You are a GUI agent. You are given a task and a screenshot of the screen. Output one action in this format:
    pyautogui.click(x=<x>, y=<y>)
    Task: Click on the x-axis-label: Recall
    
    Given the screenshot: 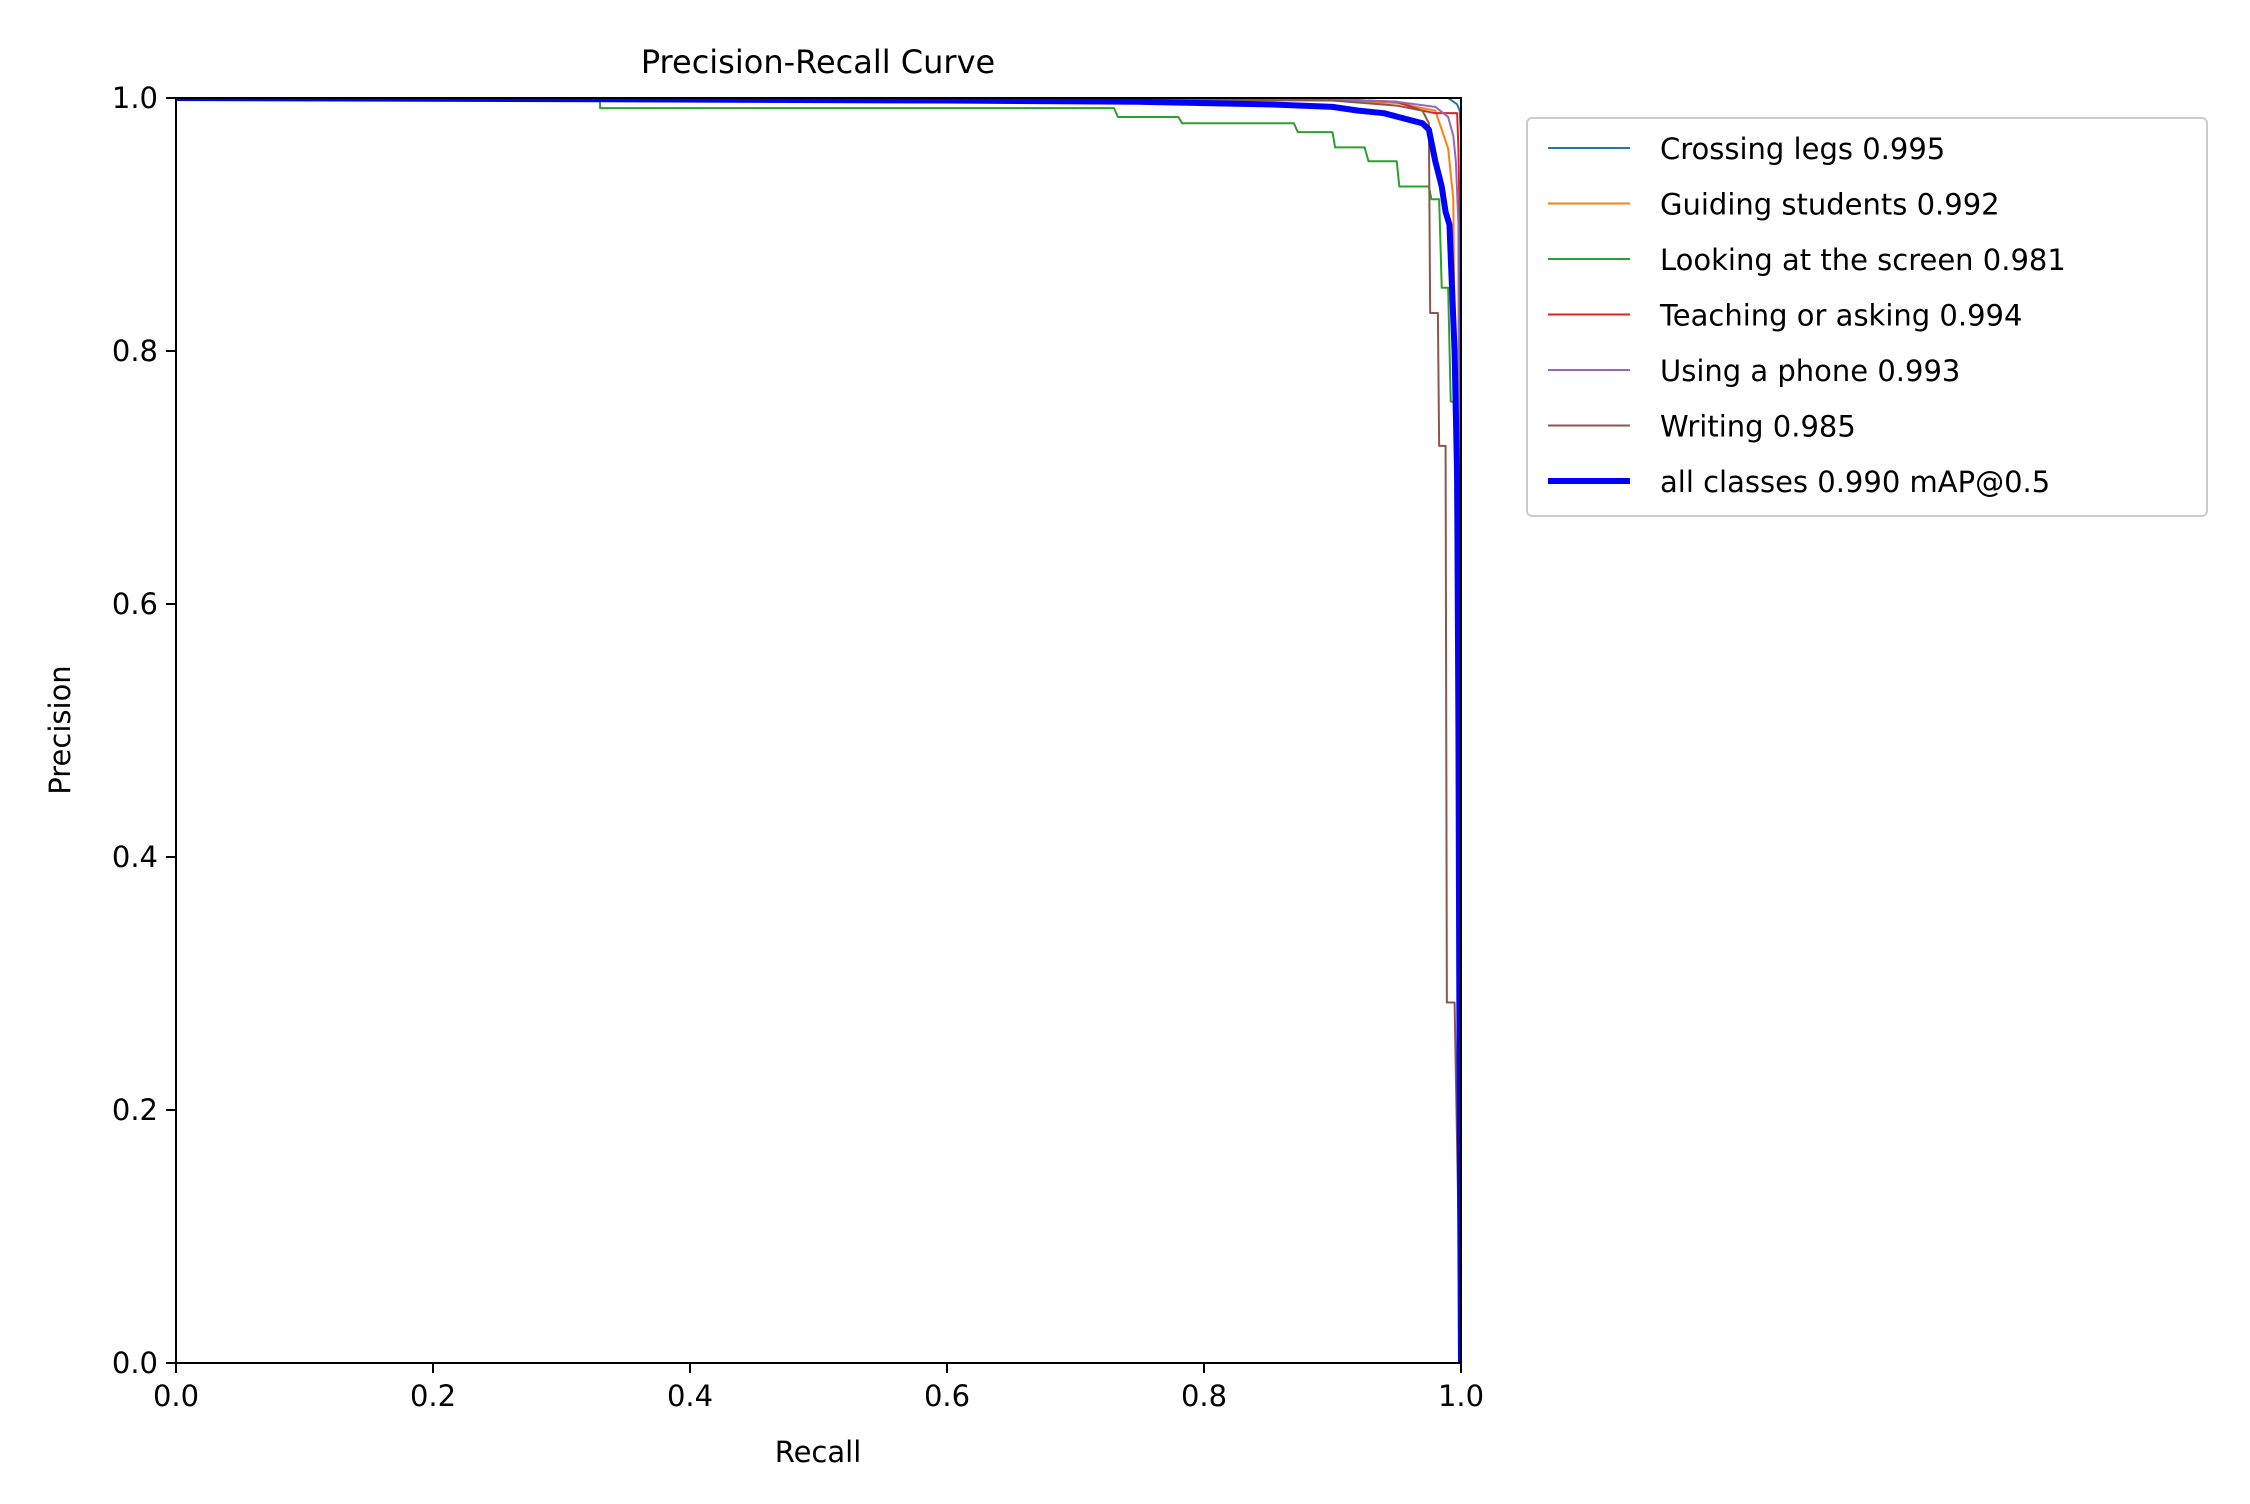 What is the action you would take?
    pyautogui.click(x=818, y=1452)
    